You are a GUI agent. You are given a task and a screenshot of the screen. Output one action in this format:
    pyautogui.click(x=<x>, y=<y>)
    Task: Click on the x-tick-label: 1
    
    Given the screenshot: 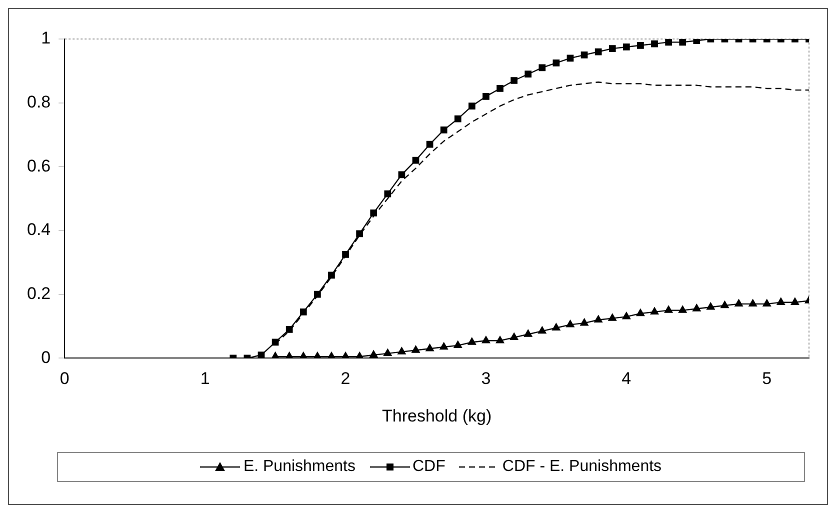 What is the action you would take?
    pyautogui.click(x=205, y=378)
    